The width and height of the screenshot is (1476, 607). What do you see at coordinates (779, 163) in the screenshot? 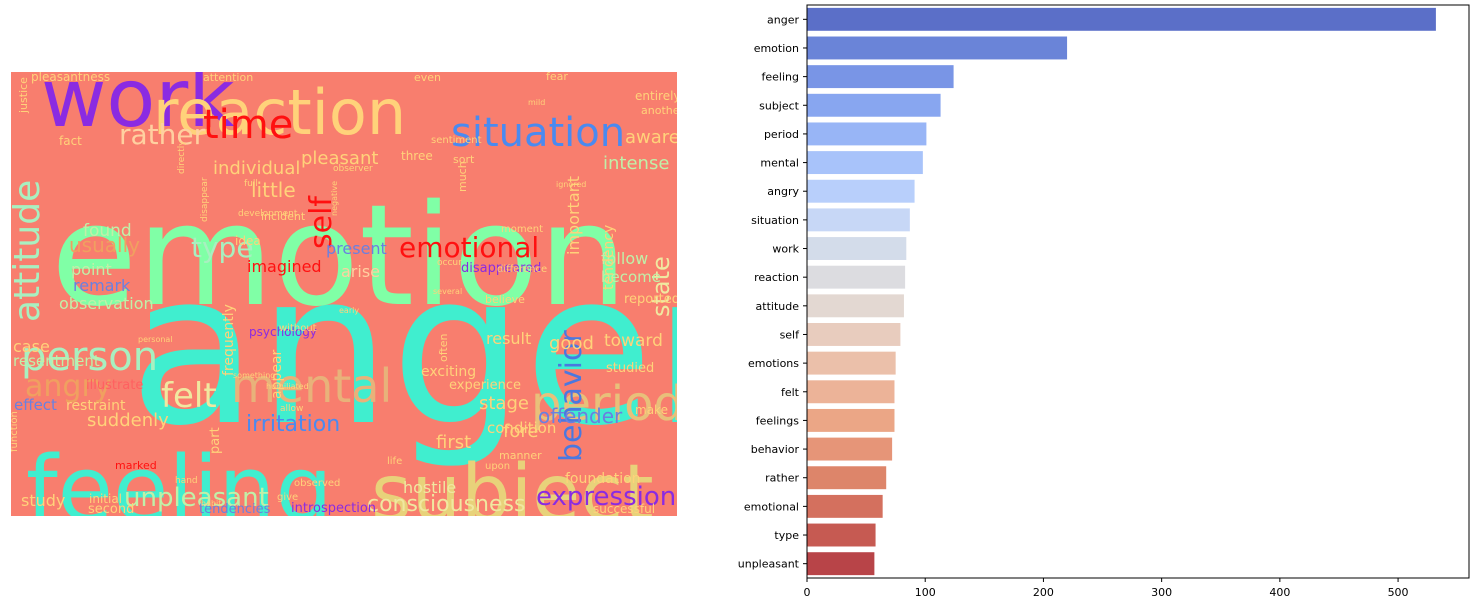
I see `y-label-mental: mental` at bounding box center [779, 163].